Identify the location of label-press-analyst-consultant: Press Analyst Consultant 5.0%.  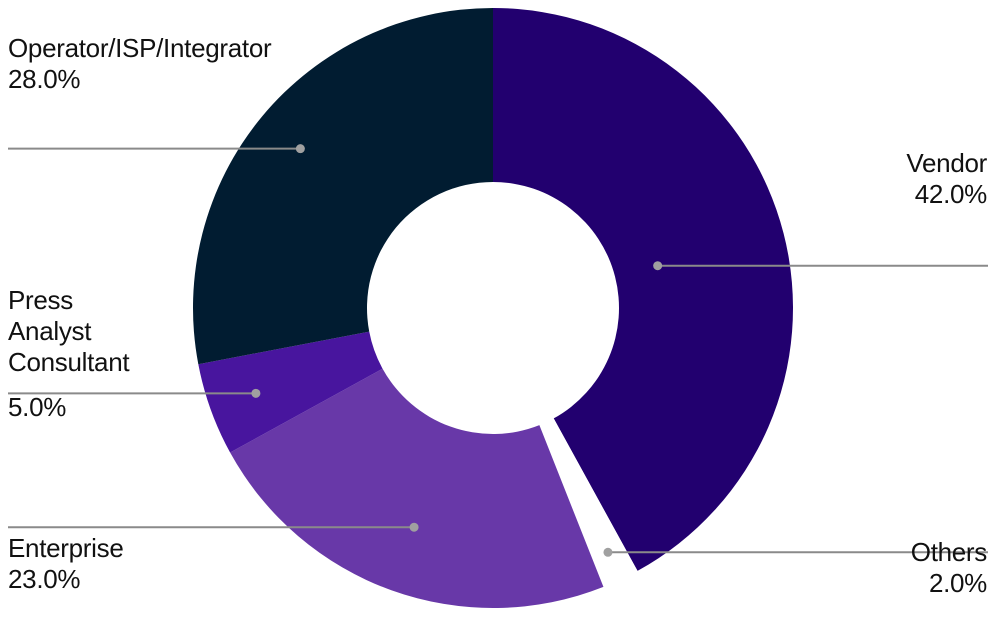
(69, 354).